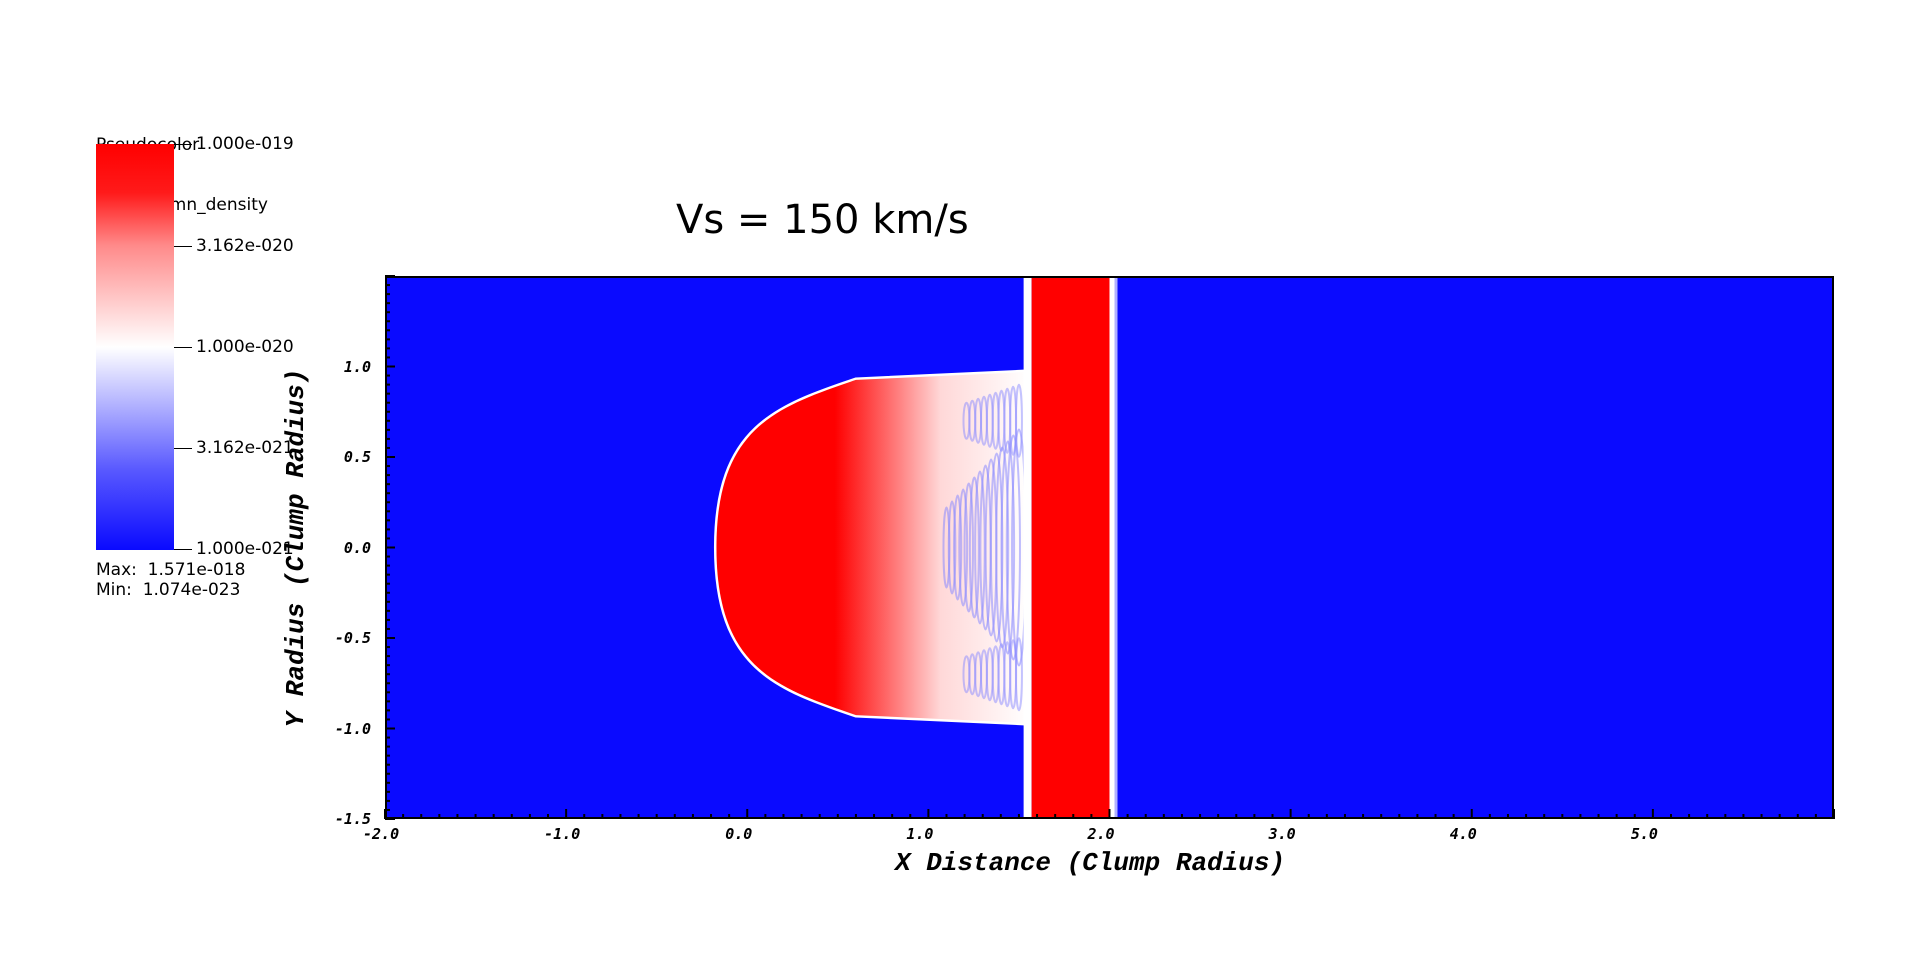 The height and width of the screenshot is (958, 1920). I want to click on legend-max: Max: 1.571e-018, so click(171, 570).